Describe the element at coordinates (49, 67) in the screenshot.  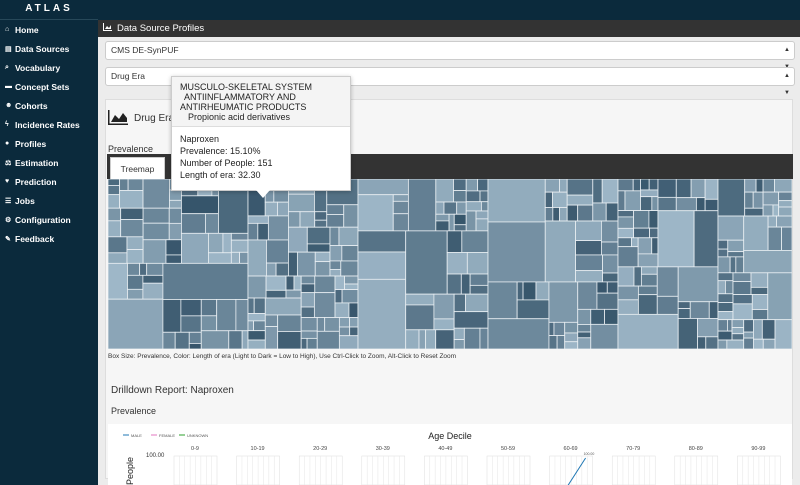
I see `sidebar-item-vocabulary: ⌕ Vocabulary` at that location.